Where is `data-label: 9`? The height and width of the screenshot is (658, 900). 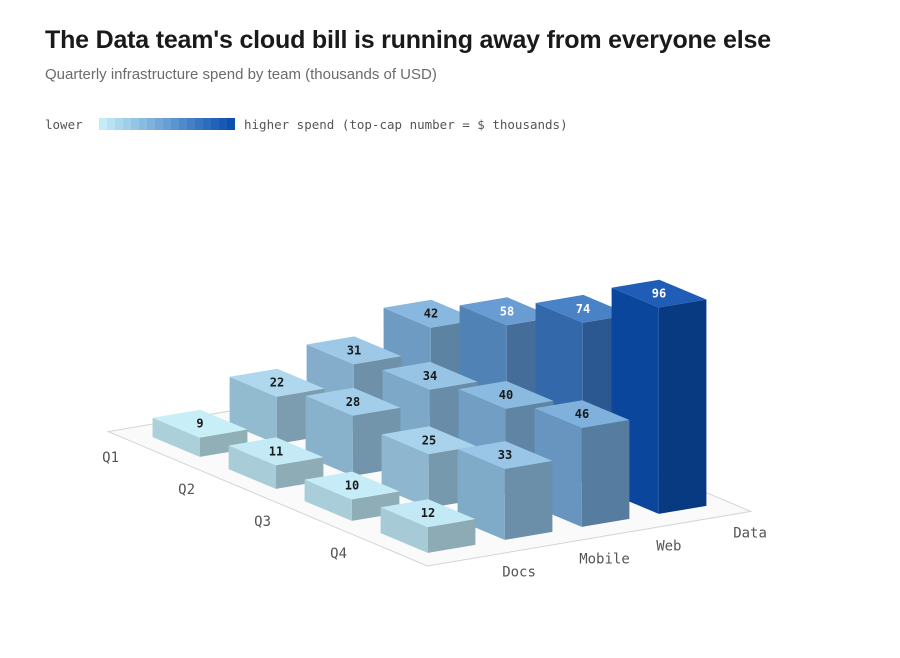 data-label: 9 is located at coordinates (199, 424).